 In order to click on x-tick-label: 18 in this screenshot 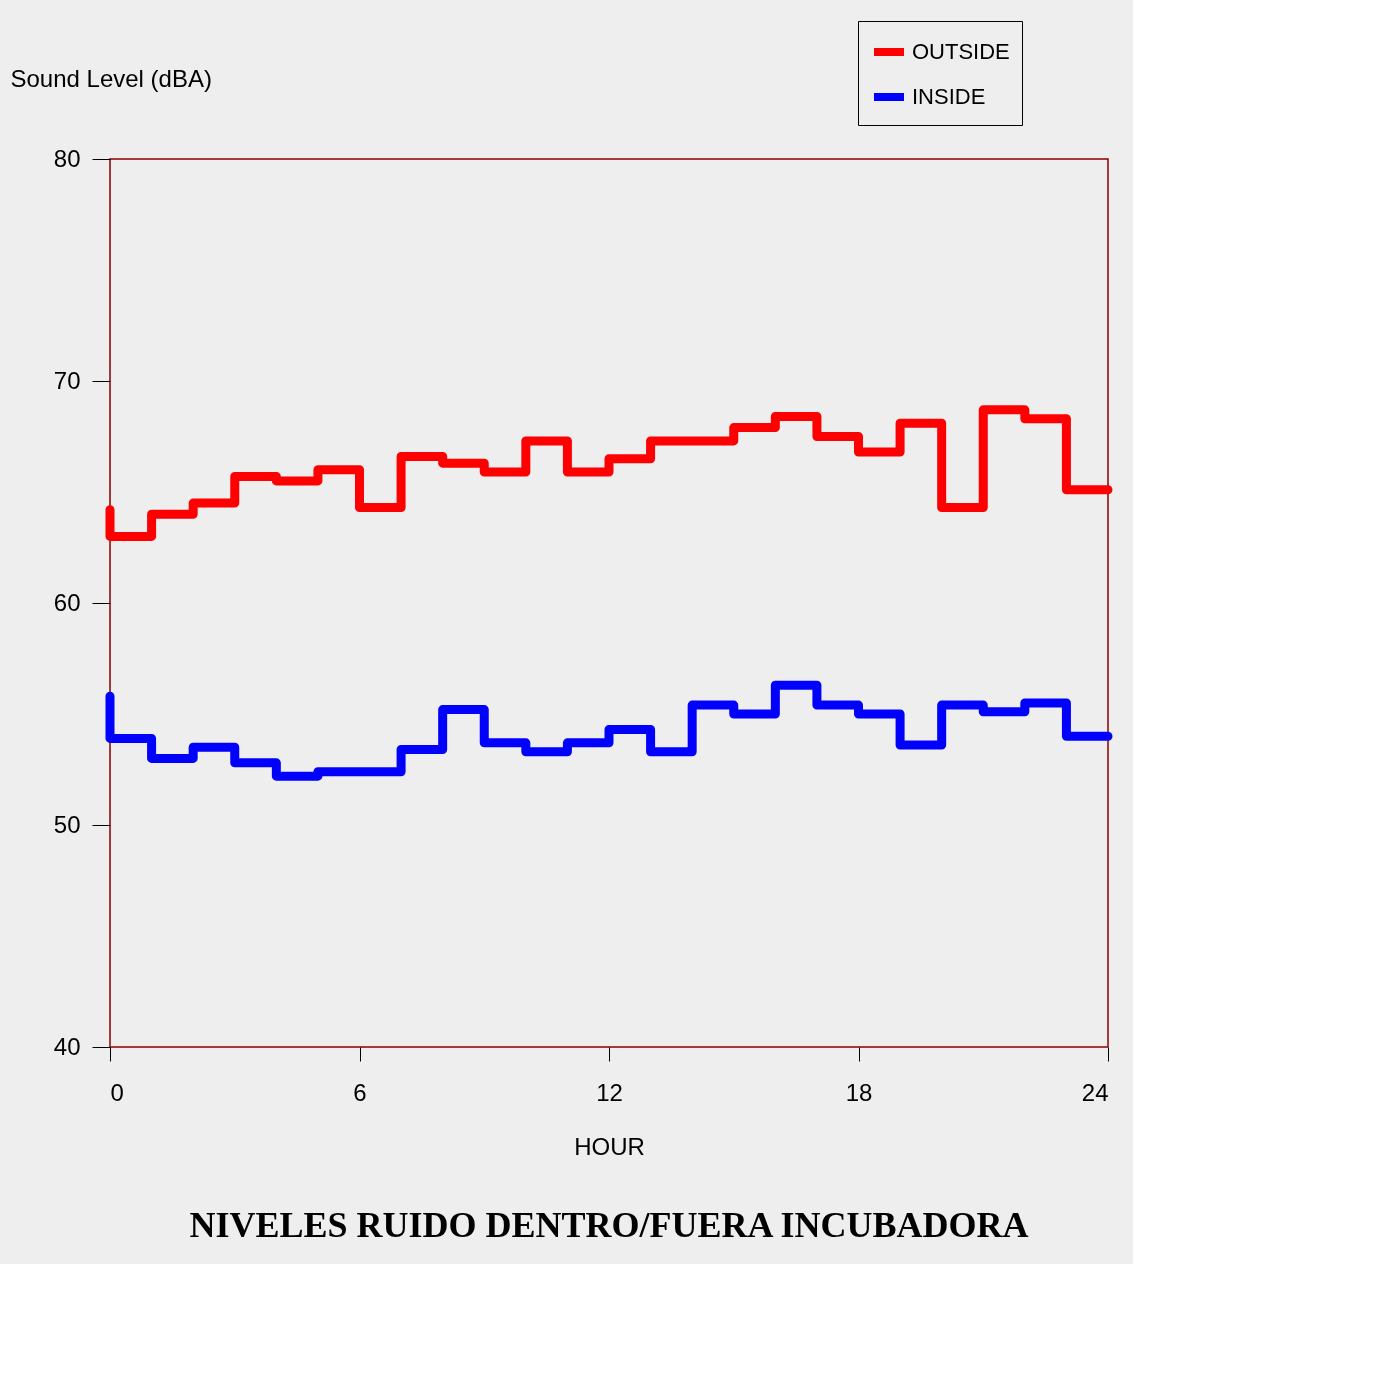, I will do `click(859, 1092)`.